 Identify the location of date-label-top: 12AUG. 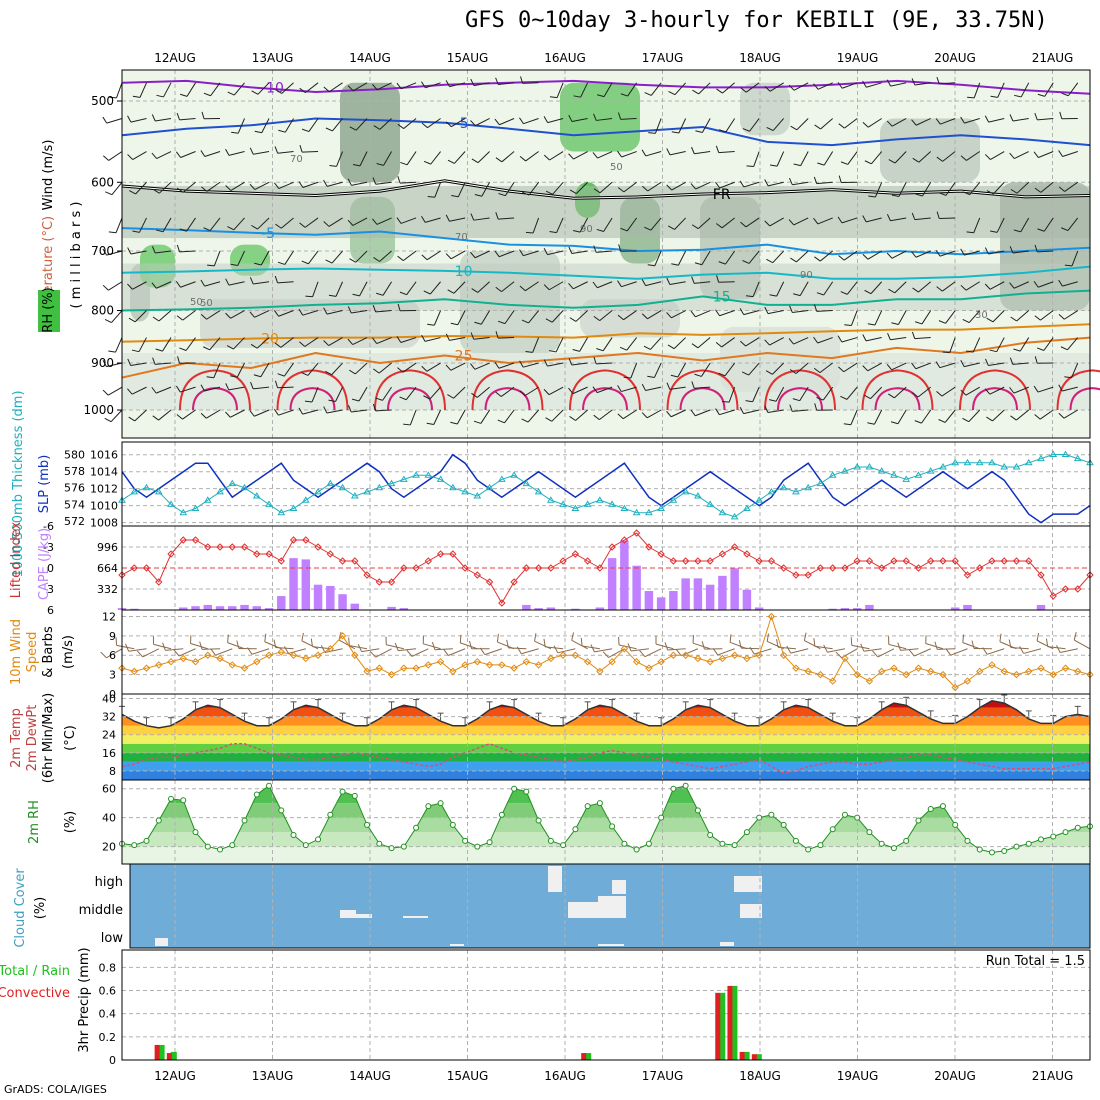
(175, 58).